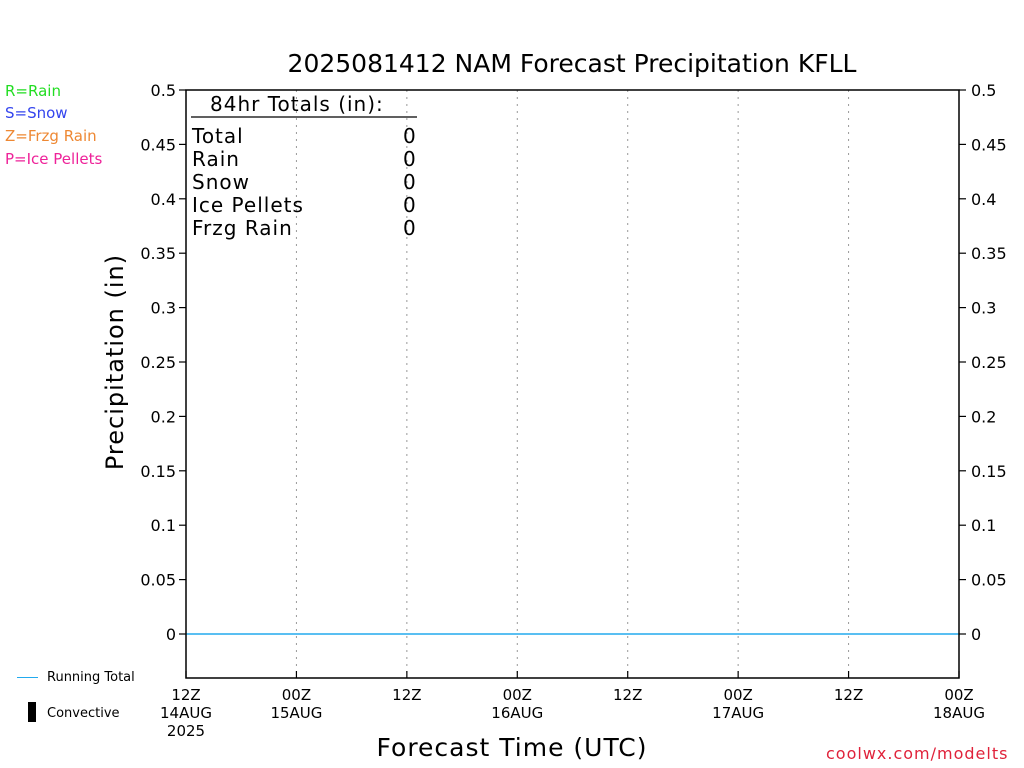 This screenshot has height=768, width=1024. Describe the element at coordinates (409, 205) in the screenshot. I see `totals-value-ice-pellets: 0` at that location.